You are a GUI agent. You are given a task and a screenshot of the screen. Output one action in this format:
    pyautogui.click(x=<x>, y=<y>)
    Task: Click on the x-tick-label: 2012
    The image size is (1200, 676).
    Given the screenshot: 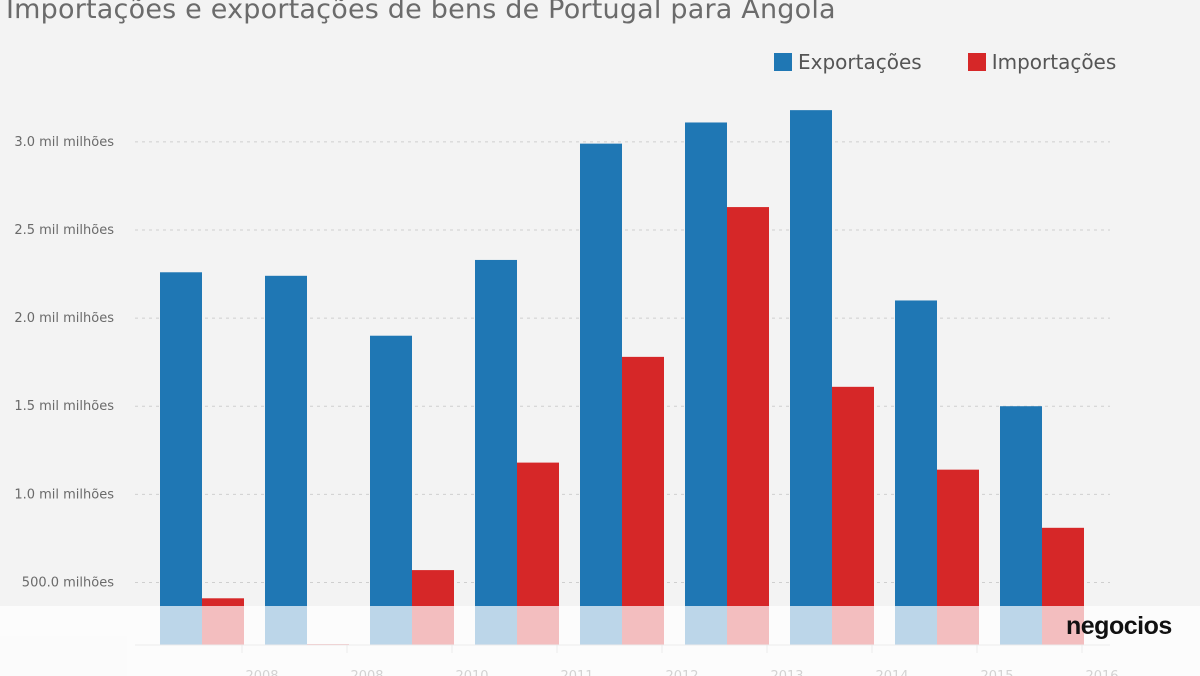 What is the action you would take?
    pyautogui.click(x=681, y=672)
    